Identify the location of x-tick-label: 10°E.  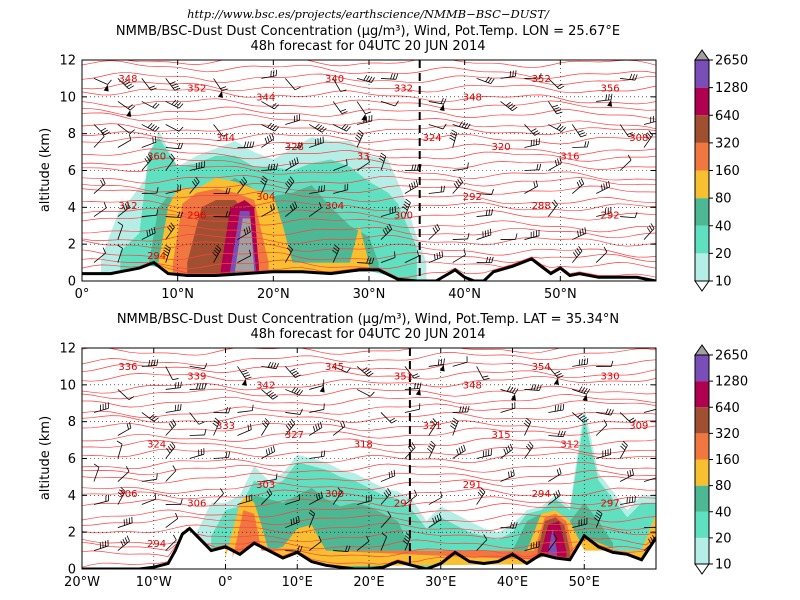
(297, 582).